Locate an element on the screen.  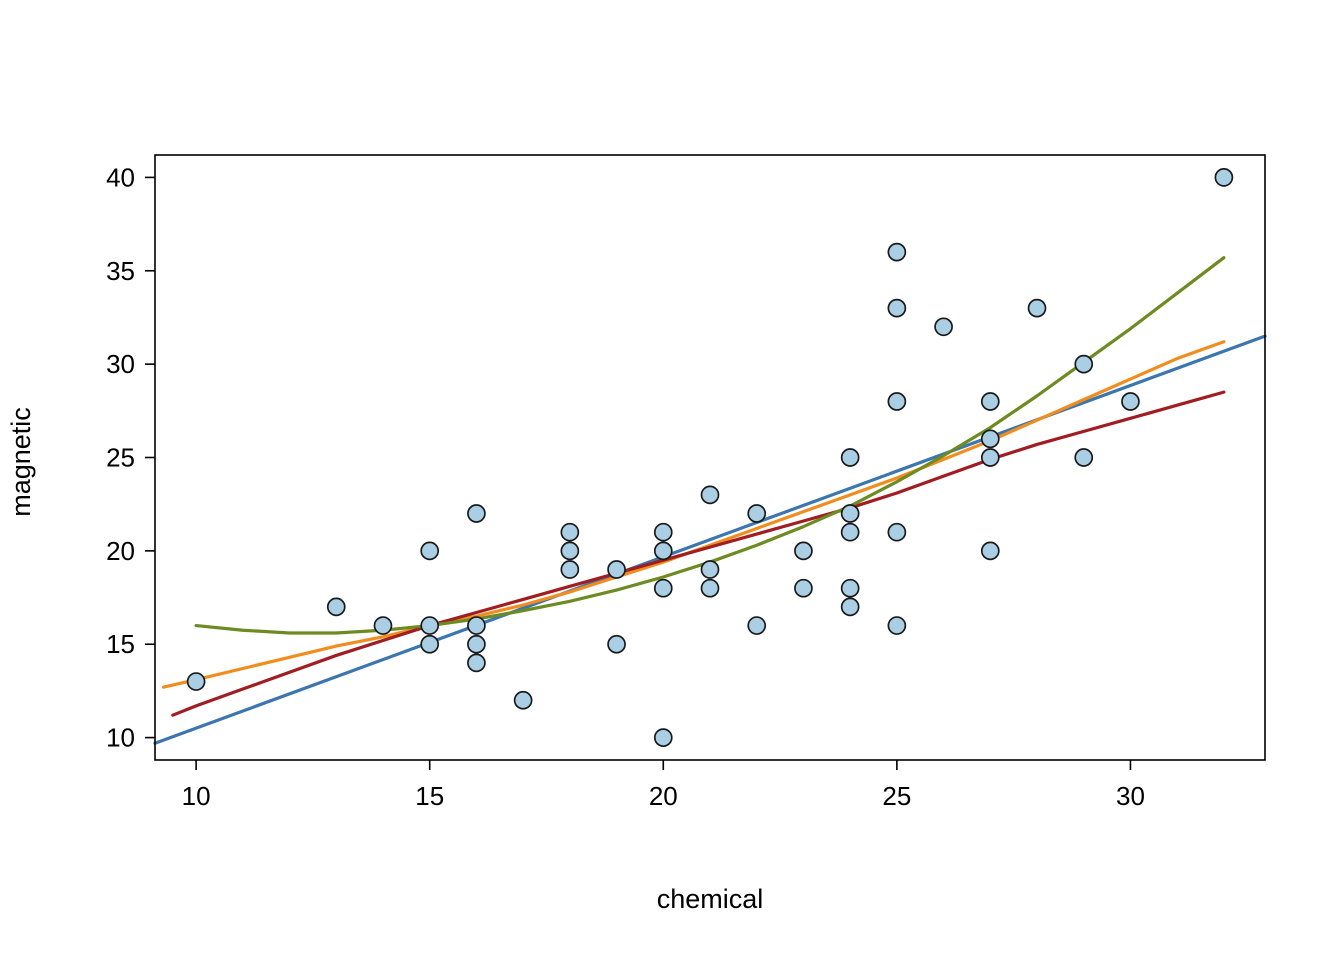
x-axis-label: chemical is located at coordinates (710, 899).